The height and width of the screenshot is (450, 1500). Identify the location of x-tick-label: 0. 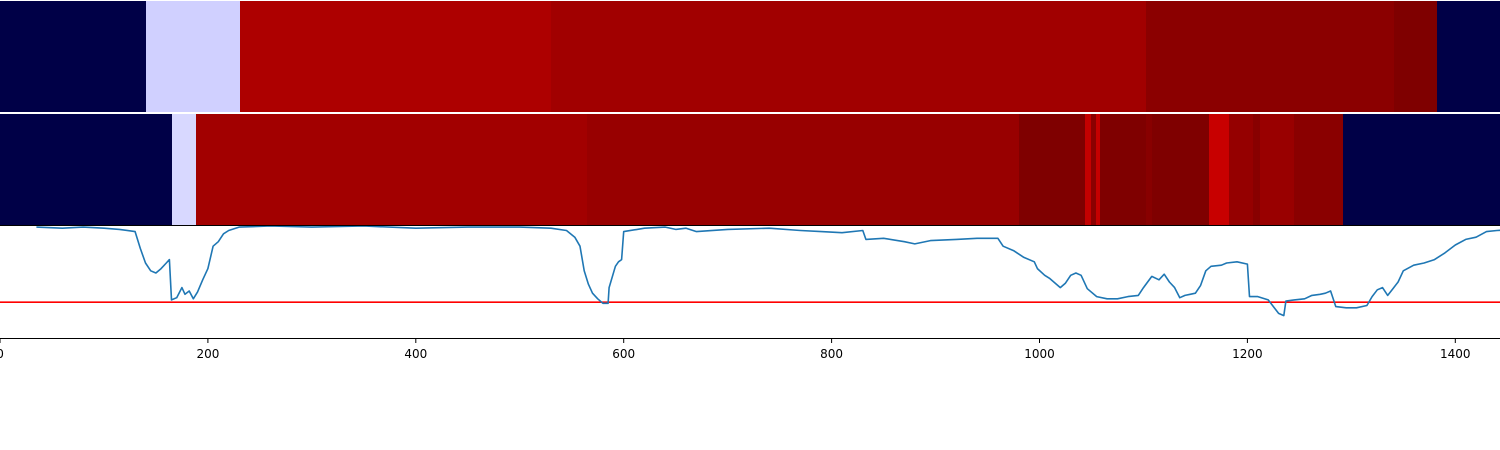
(2, 354).